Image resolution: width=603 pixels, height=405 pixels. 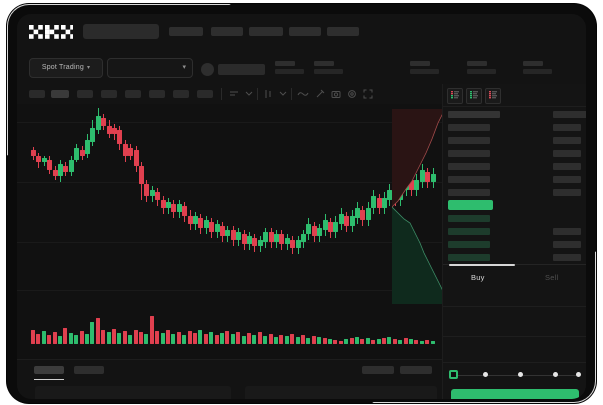 I want to click on tab-sell: Sell, so click(x=552, y=277).